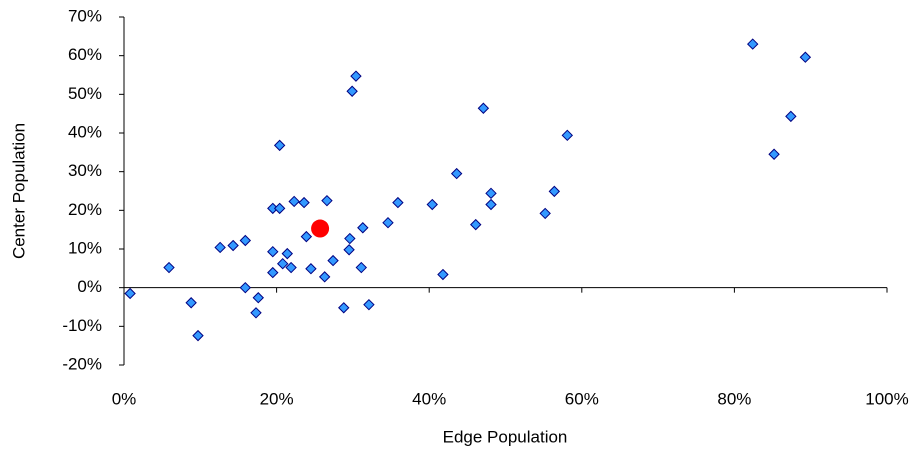  Describe the element at coordinates (85, 209) in the screenshot. I see `y-tick-label: 20%` at that location.